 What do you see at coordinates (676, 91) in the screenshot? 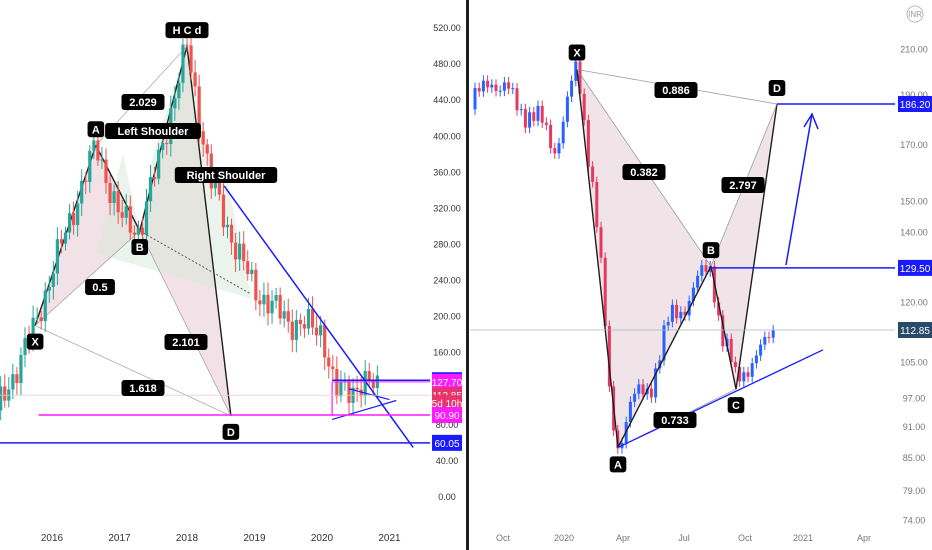
I see `ratio-label: 0.886` at bounding box center [676, 91].